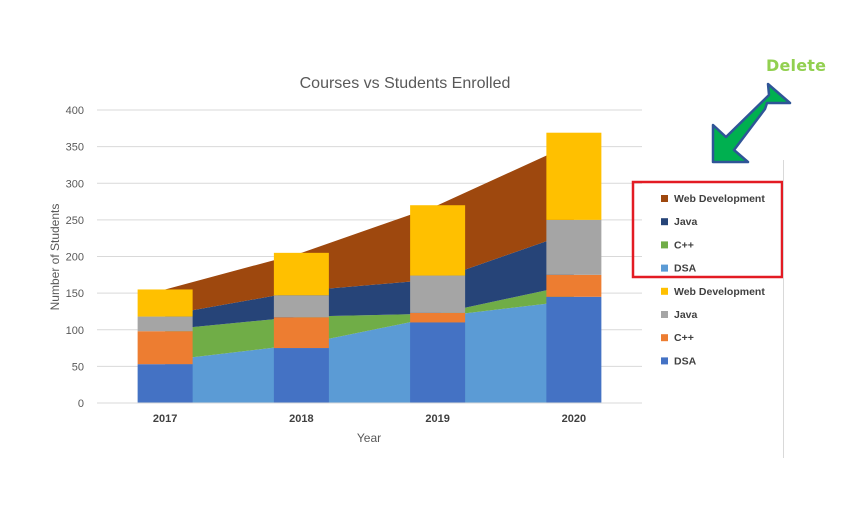 The height and width of the screenshot is (511, 857). I want to click on y-tick-label: 150, so click(75, 294).